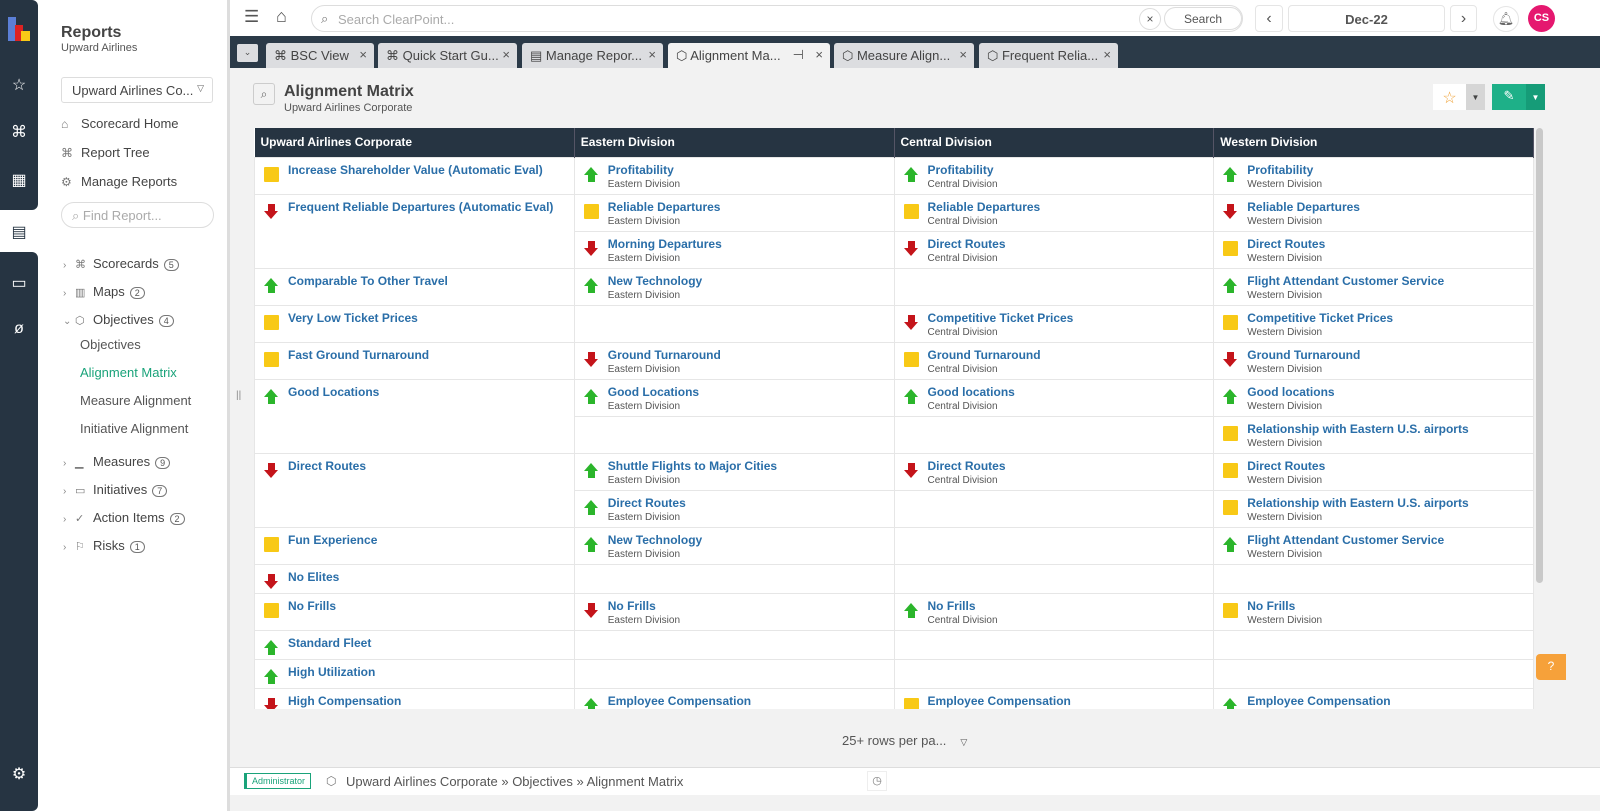 The width and height of the screenshot is (1600, 811). Describe the element at coordinates (19, 232) in the screenshot. I see `table-icon: ▤` at that location.